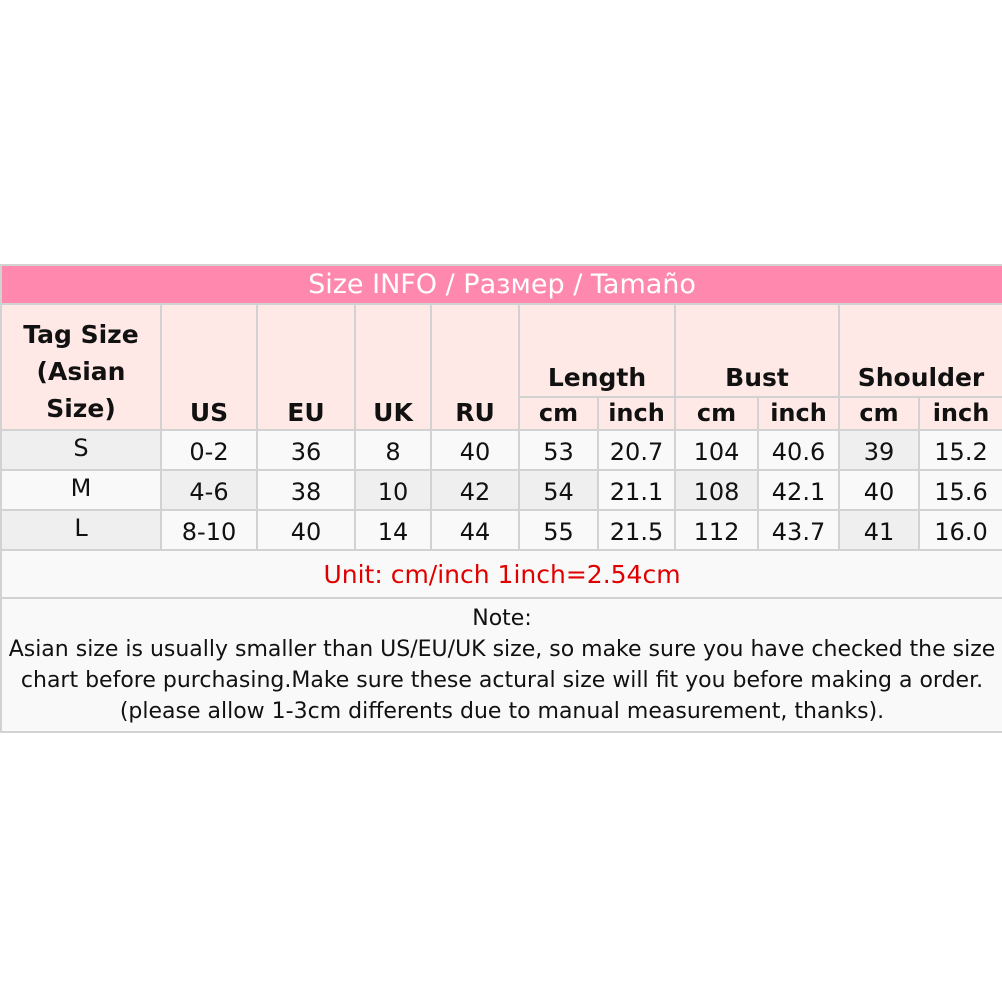  I want to click on table-title: Size INFO / Размер / Tamaño, so click(501, 284).